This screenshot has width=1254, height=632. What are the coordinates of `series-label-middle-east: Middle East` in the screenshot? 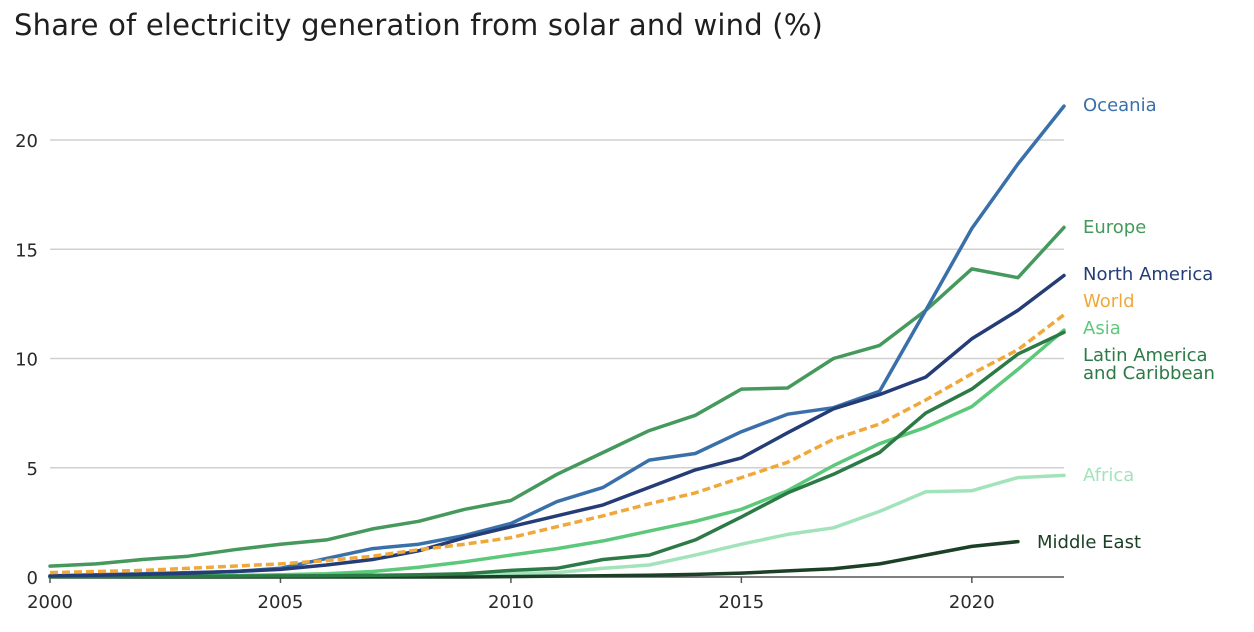 It's located at (1089, 542).